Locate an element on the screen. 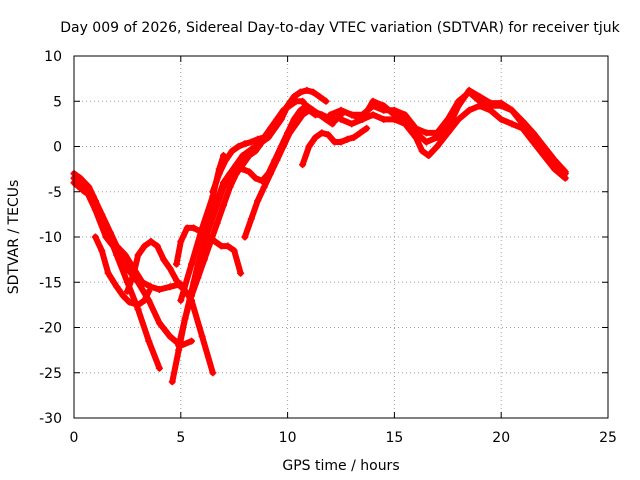  x-tick-label: 20 is located at coordinates (501, 438).